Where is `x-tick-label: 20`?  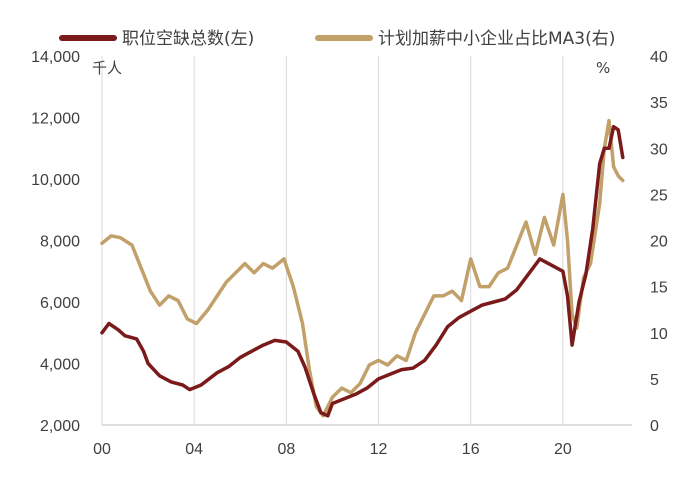 x-tick-label: 20 is located at coordinates (563, 449).